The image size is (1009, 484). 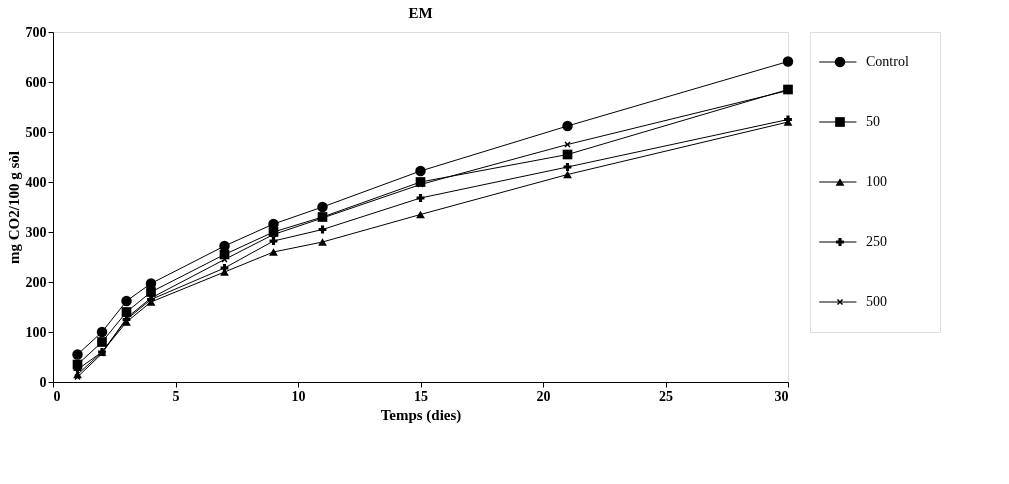 What do you see at coordinates (36, 232) in the screenshot?
I see `y-tick-label: 300` at bounding box center [36, 232].